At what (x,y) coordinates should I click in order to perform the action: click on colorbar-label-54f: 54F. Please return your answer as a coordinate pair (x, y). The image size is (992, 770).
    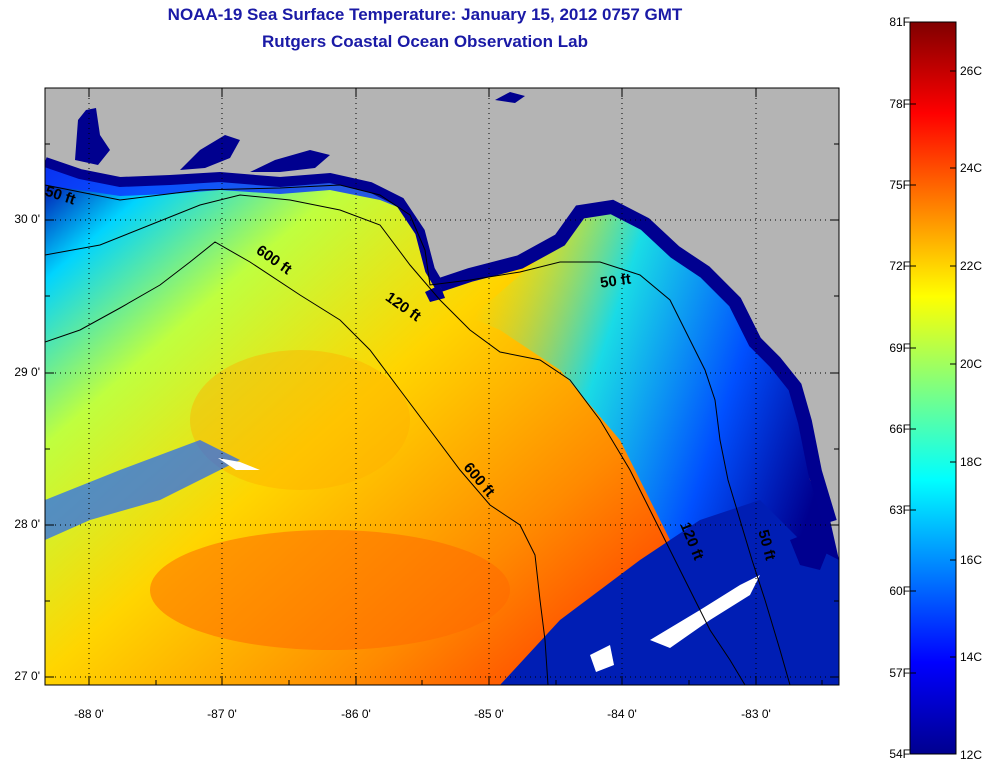
    Looking at the image, I should click on (899, 754).